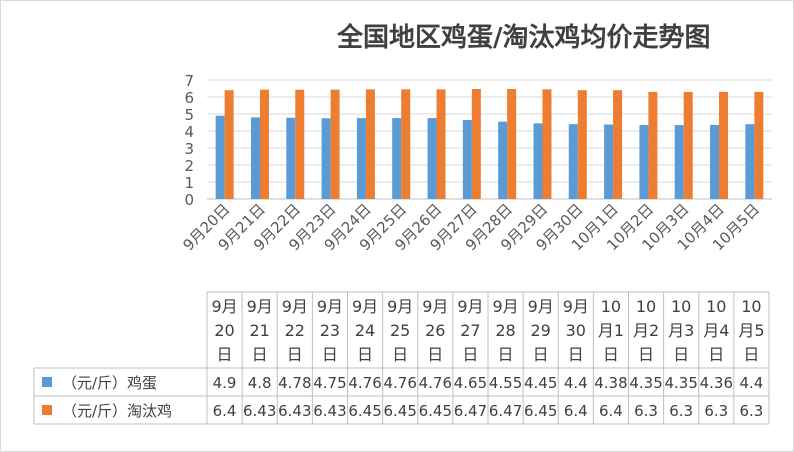  Describe the element at coordinates (505, 383) in the screenshot. I see `table-value-cell: 4.55` at that location.